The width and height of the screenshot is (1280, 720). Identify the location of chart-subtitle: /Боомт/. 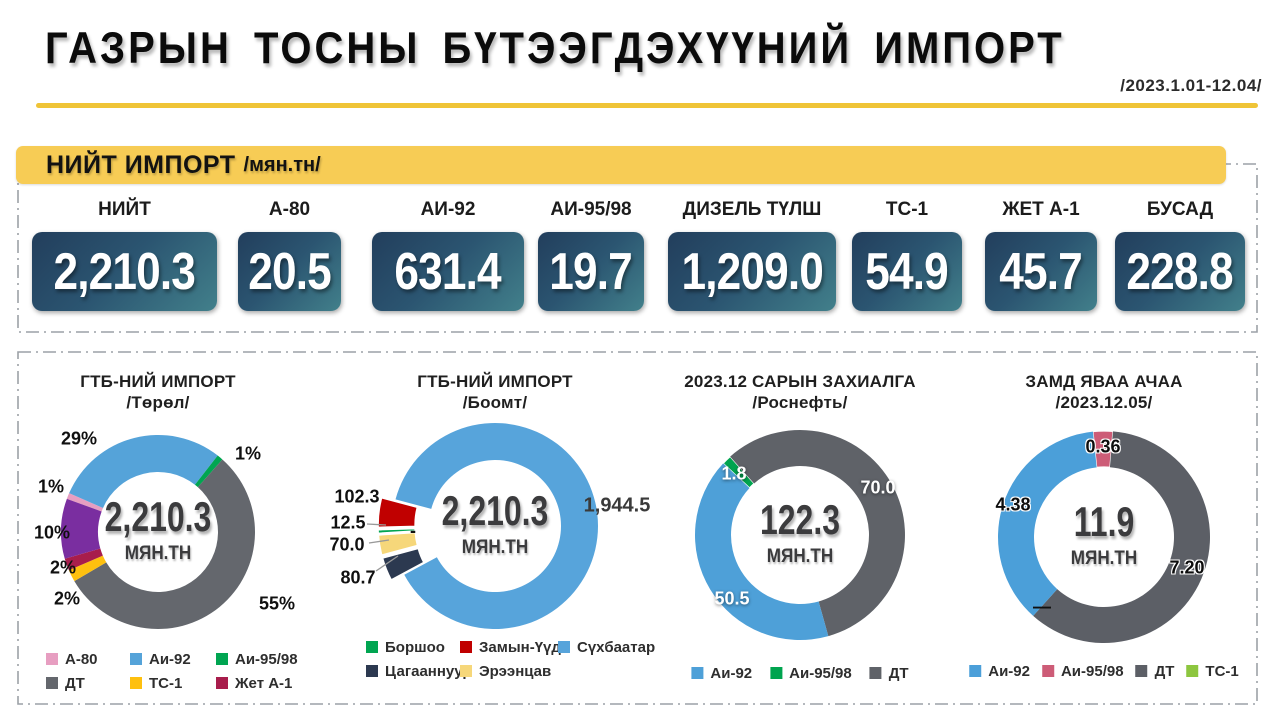
(495, 402).